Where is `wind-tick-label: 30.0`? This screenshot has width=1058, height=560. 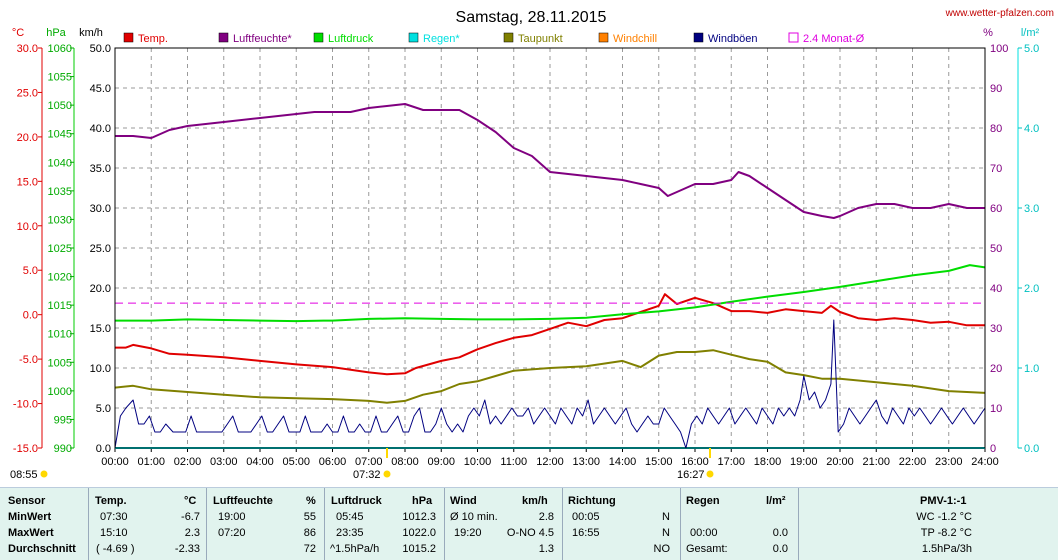
wind-tick-label: 30.0 is located at coordinates (100, 209).